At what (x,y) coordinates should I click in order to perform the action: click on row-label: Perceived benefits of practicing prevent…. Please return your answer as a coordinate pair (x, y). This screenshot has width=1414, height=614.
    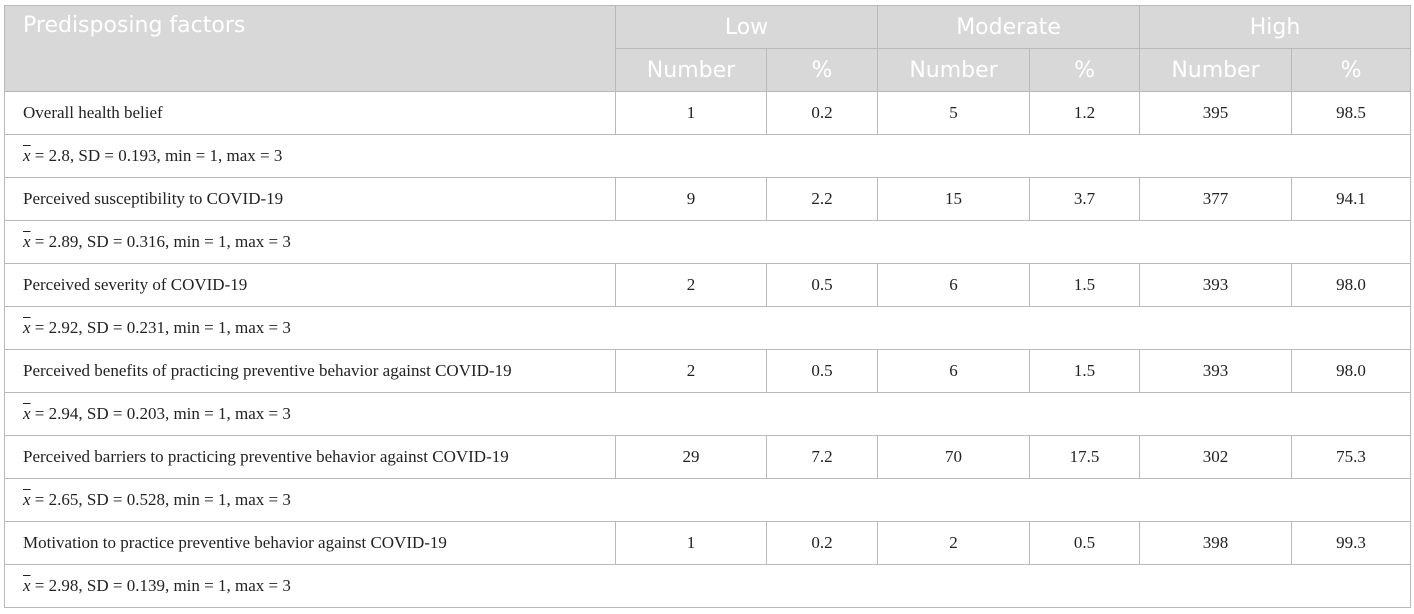
    Looking at the image, I should click on (310, 371).